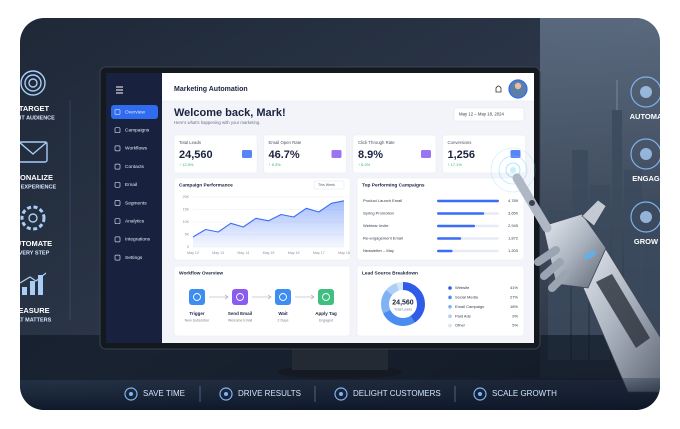 The height and width of the screenshot is (429, 680). Describe the element at coordinates (513, 225) in the screenshot. I see `bar-value-label: 2,945` at that location.